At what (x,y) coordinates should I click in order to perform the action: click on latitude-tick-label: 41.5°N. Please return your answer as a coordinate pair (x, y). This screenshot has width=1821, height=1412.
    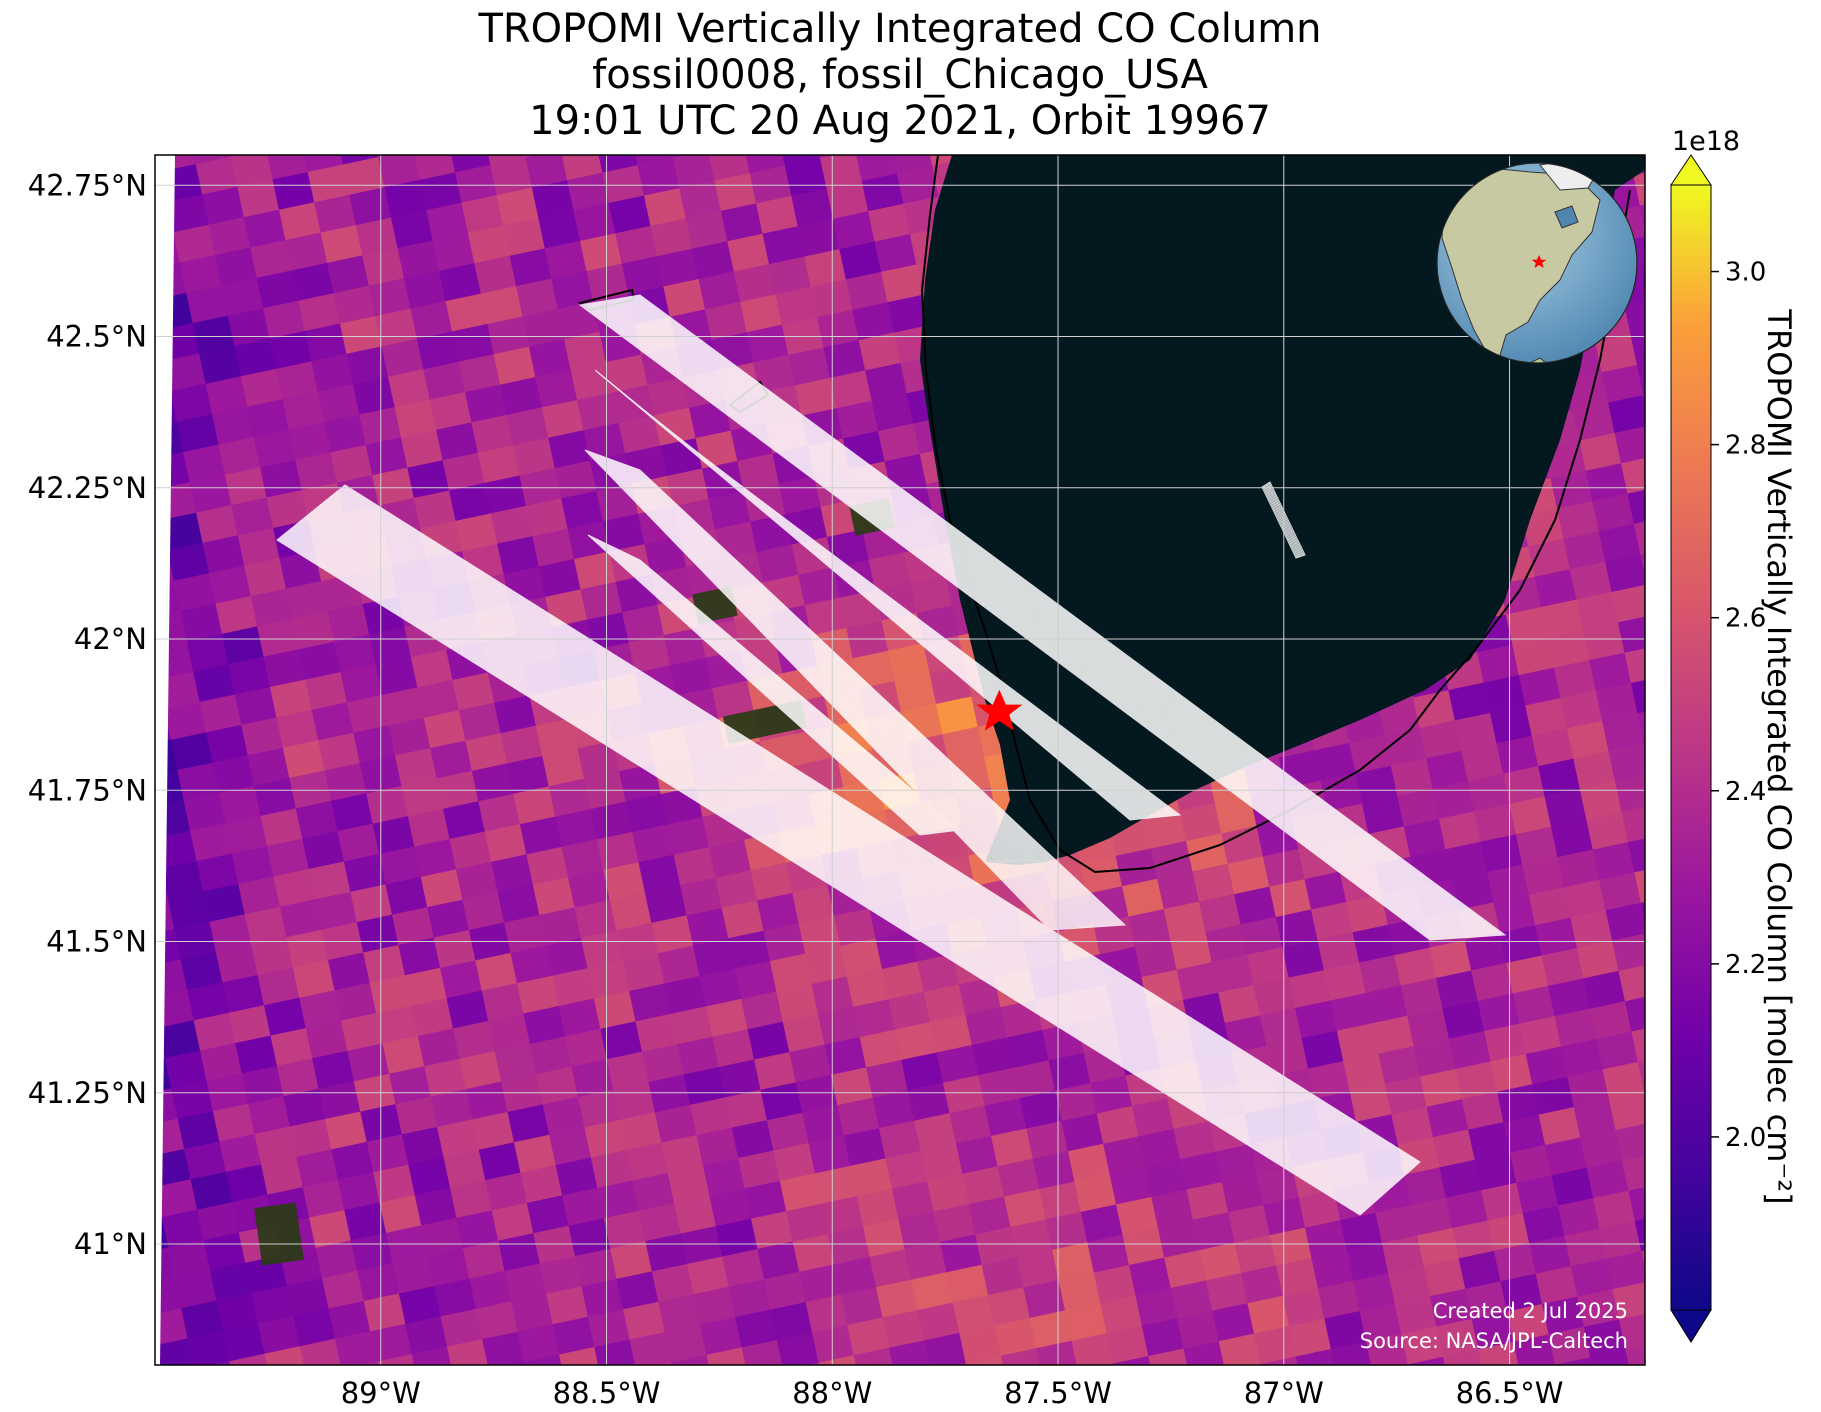
    Looking at the image, I should click on (96, 942).